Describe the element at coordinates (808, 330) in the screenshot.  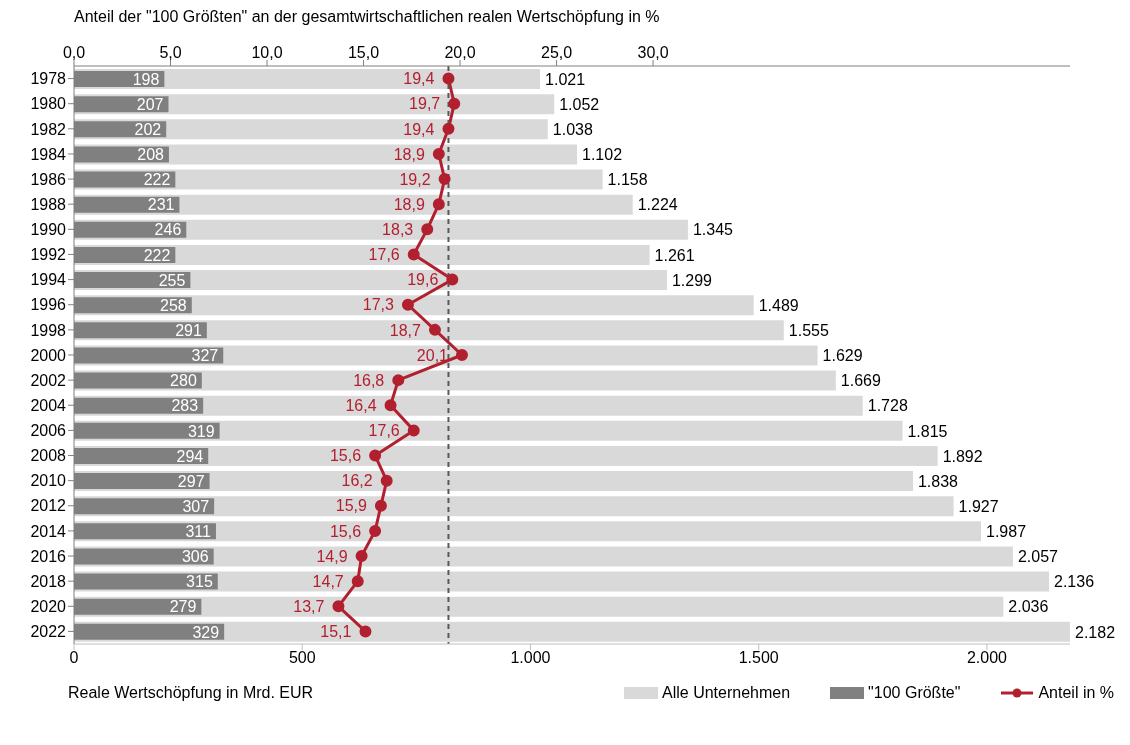
I see `data-label: 1.555` at that location.